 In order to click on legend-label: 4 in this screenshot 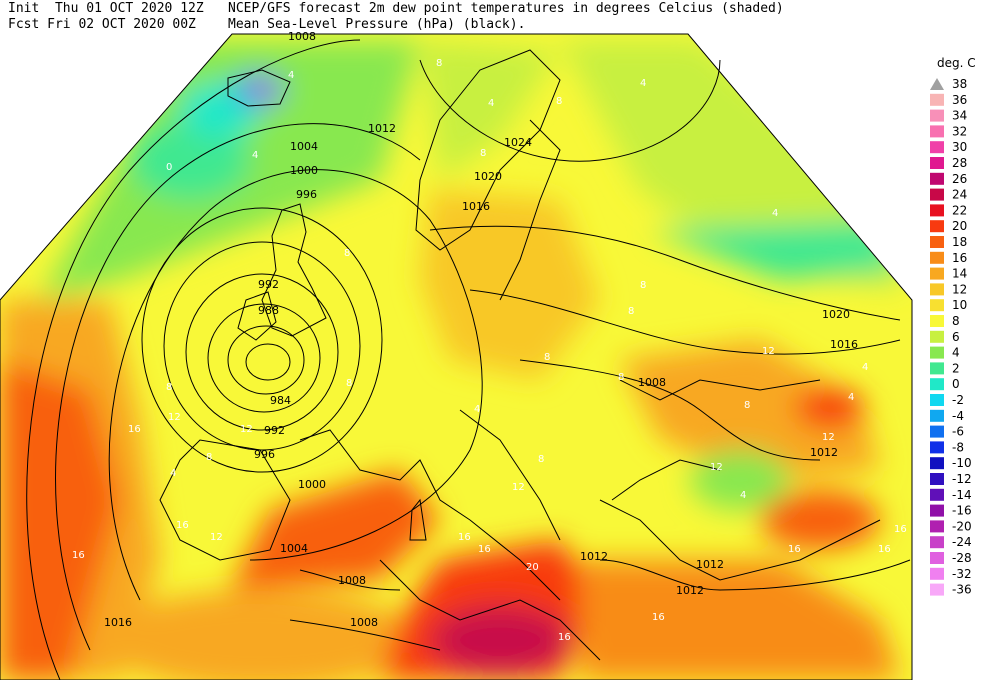, I will do `click(956, 353)`.